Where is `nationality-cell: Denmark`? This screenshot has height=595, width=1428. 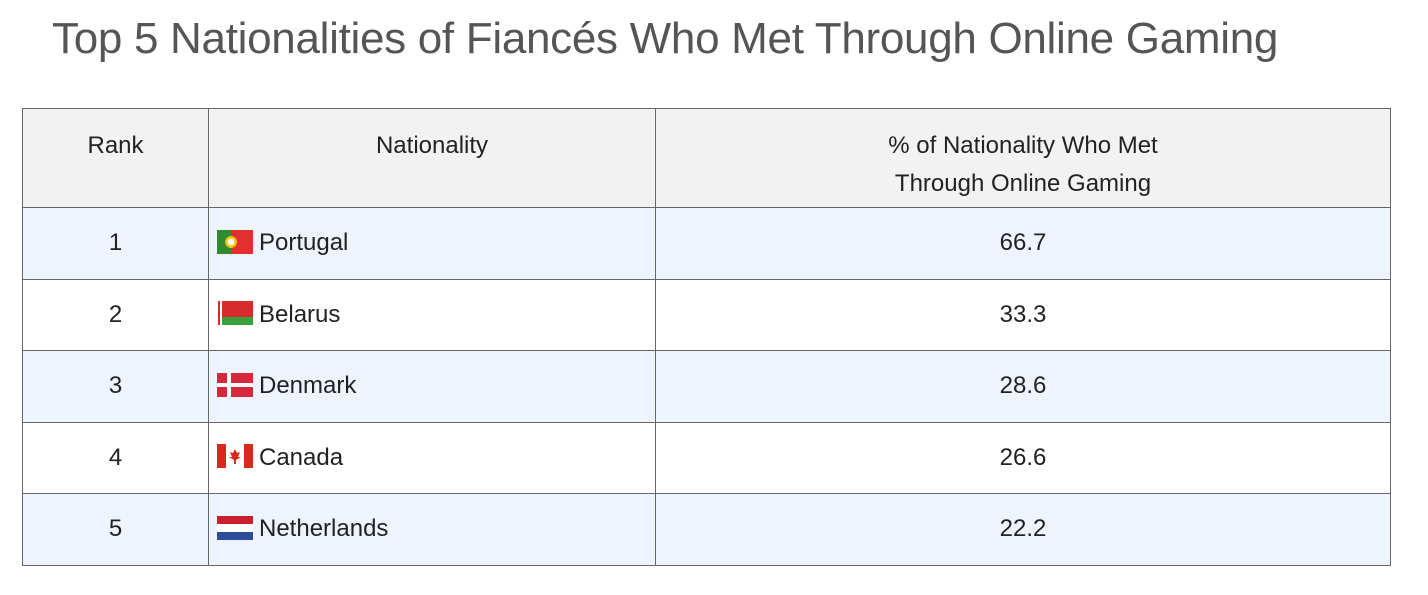
nationality-cell: Denmark is located at coordinates (432, 386).